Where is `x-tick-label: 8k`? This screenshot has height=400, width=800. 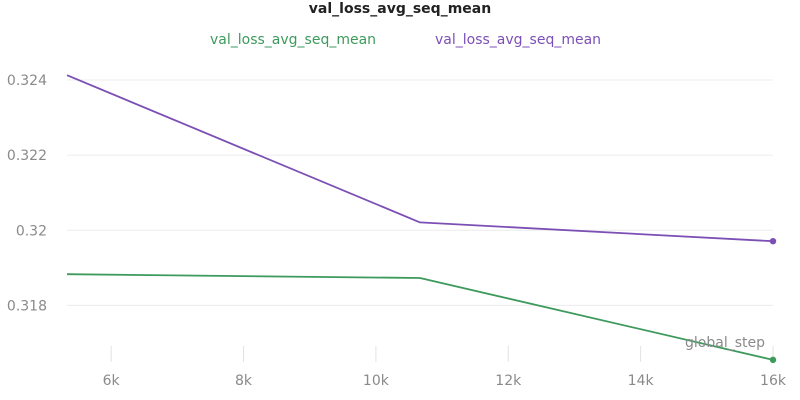 x-tick-label: 8k is located at coordinates (244, 381).